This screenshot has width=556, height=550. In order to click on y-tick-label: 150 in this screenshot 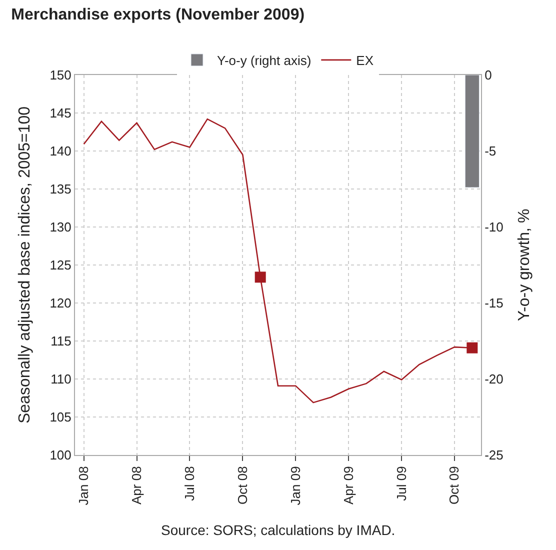, I will do `click(61, 75)`.